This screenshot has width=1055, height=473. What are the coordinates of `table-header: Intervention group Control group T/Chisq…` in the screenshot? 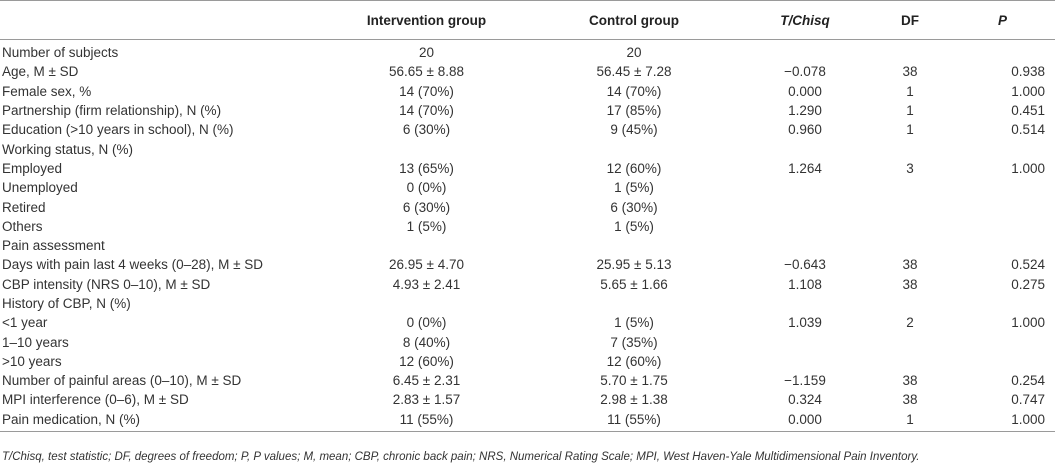 It's located at (527, 20).